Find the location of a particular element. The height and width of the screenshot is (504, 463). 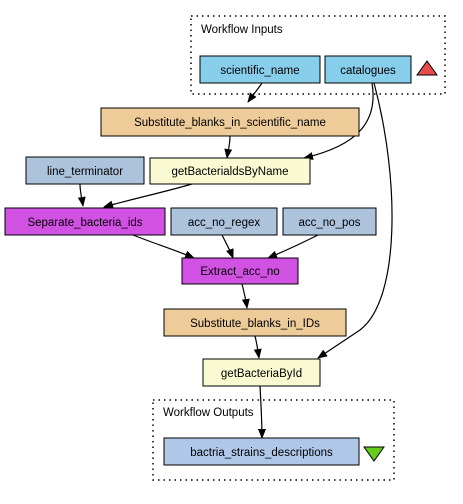

edge-catalogues-to-getbacterialdsbyname is located at coordinates (338, 121).